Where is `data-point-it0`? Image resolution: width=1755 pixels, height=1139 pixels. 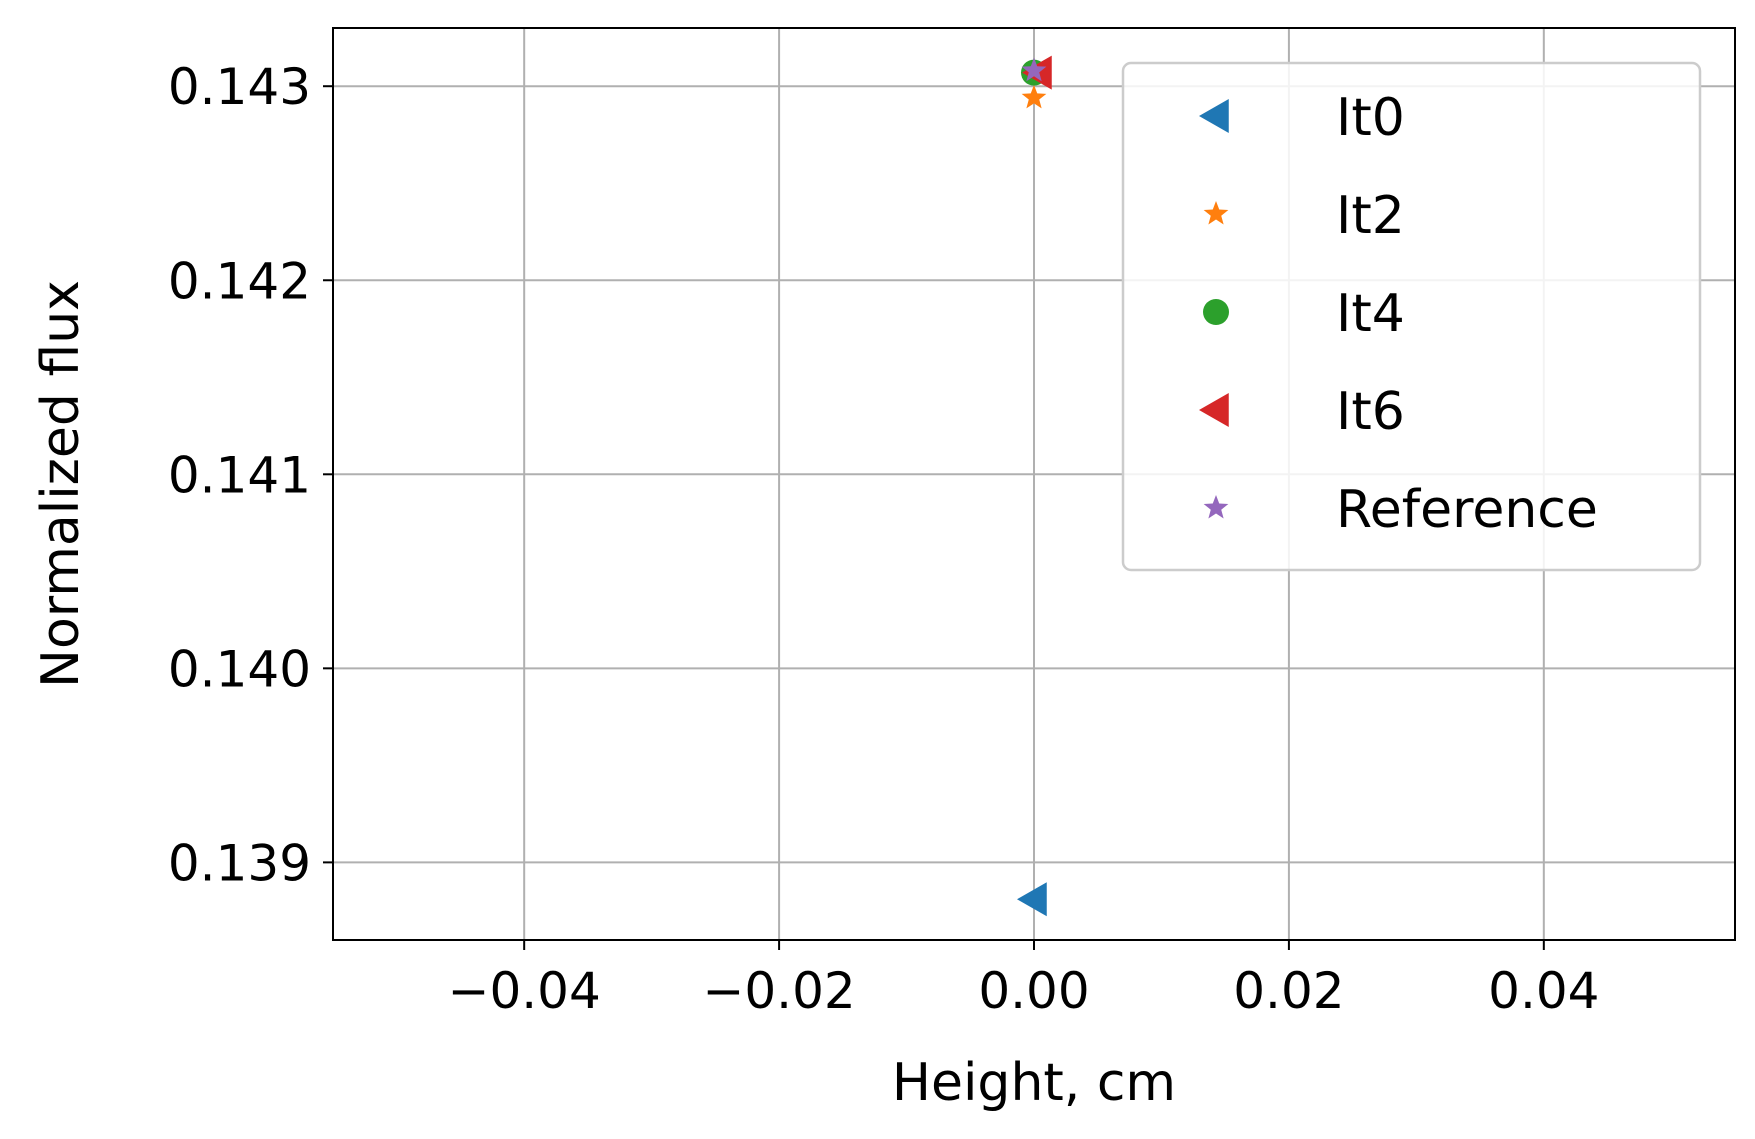
data-point-it0 is located at coordinates (1032, 899).